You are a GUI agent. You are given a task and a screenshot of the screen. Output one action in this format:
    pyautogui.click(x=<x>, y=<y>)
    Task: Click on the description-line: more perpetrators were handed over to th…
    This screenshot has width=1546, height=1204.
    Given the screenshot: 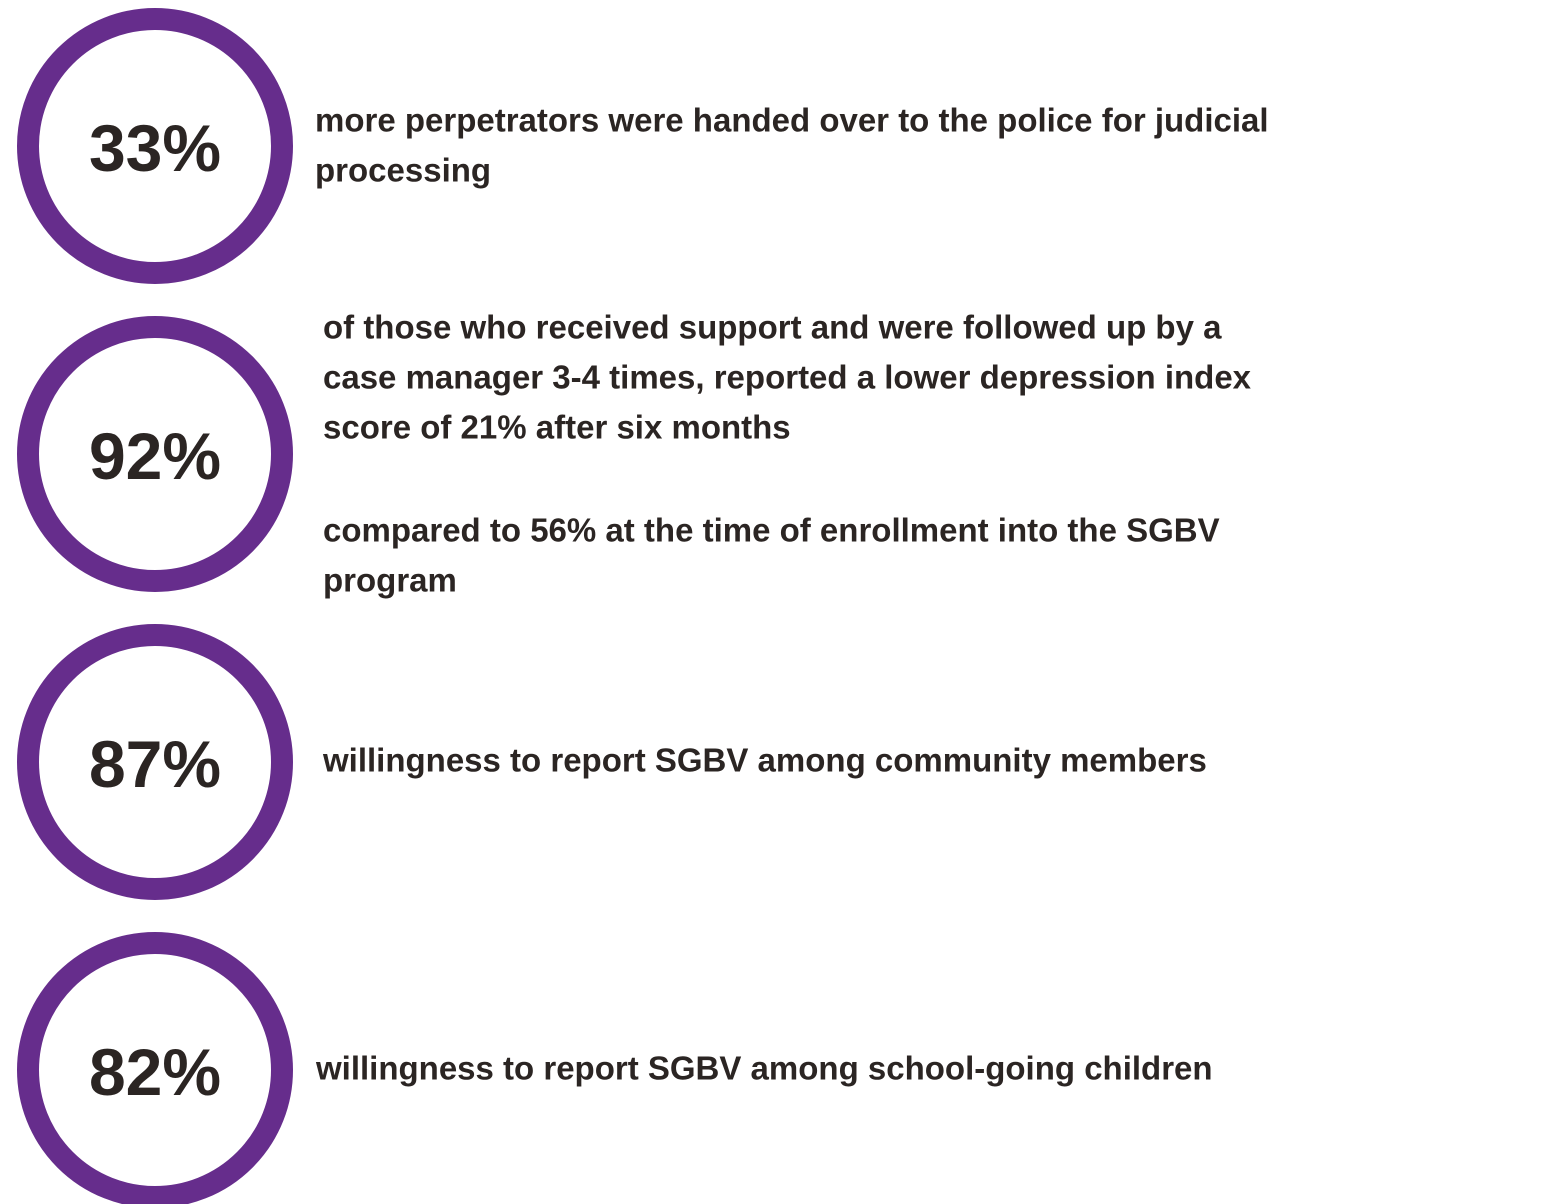 What is the action you would take?
    pyautogui.click(x=792, y=120)
    